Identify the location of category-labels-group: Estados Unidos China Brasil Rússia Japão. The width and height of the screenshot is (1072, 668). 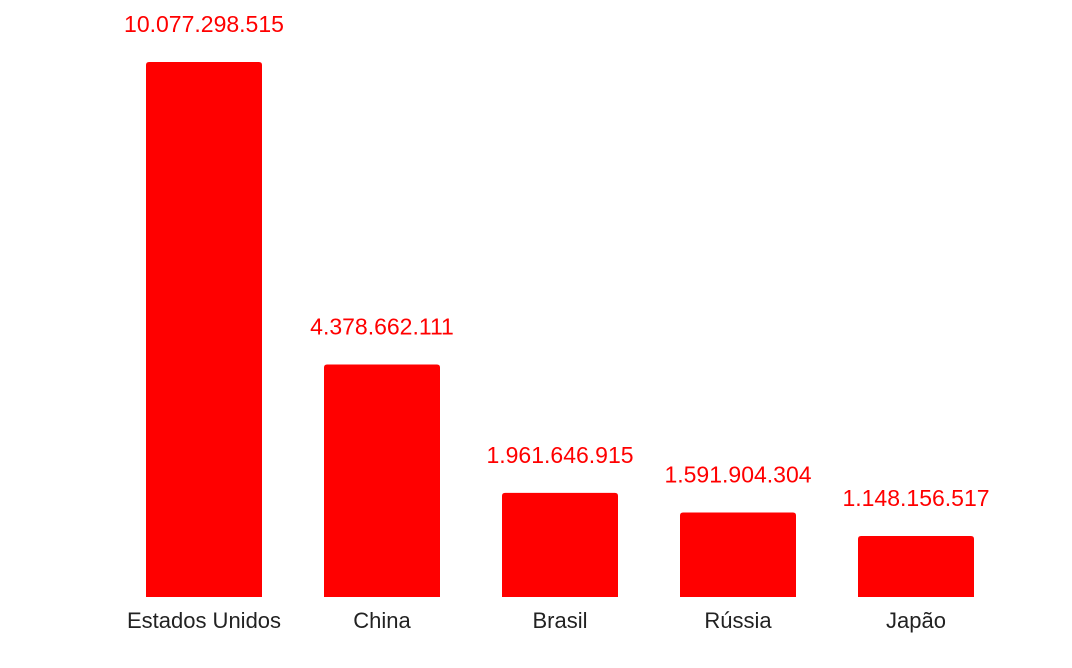
(536, 620).